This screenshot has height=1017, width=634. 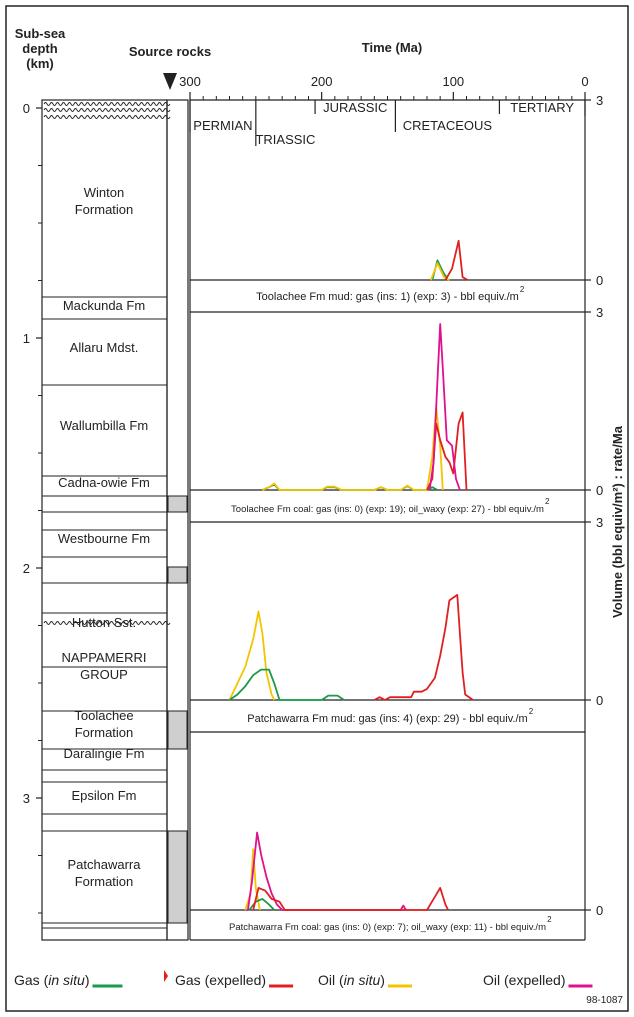 What do you see at coordinates (104, 425) in the screenshot?
I see `formation-label: Wallumbilla Fm` at bounding box center [104, 425].